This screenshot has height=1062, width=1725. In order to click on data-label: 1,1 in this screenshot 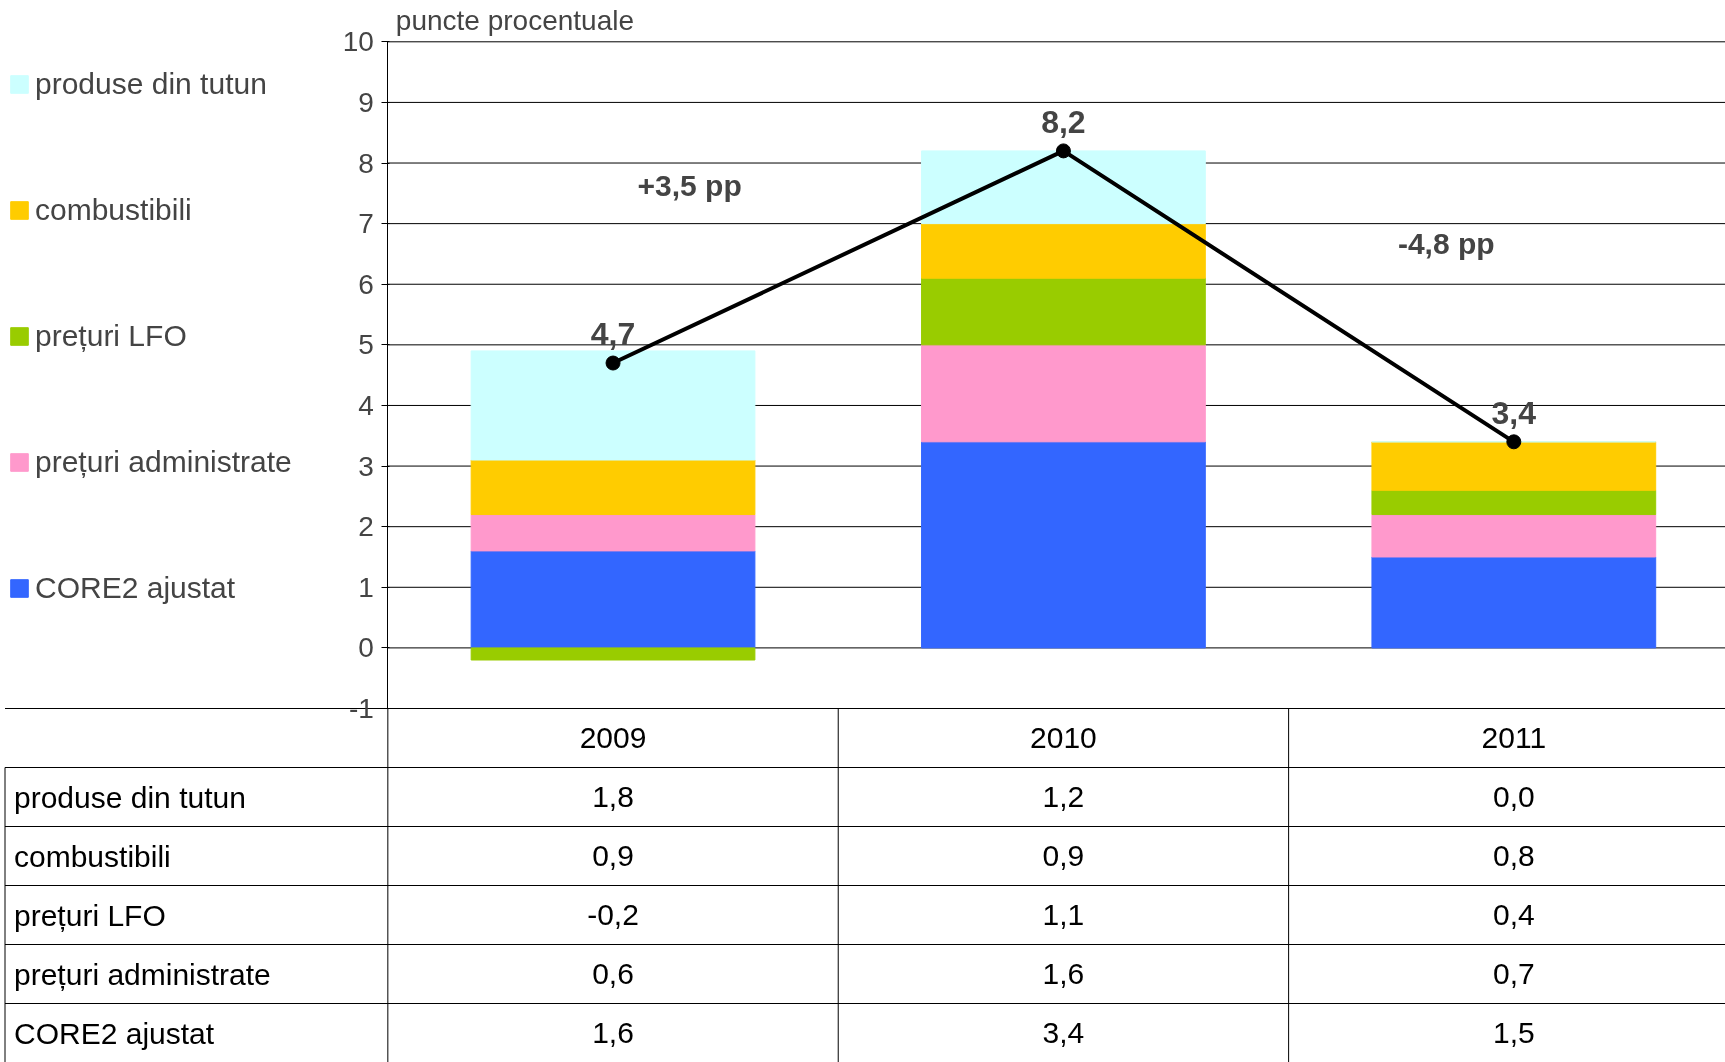, I will do `click(1063, 914)`.